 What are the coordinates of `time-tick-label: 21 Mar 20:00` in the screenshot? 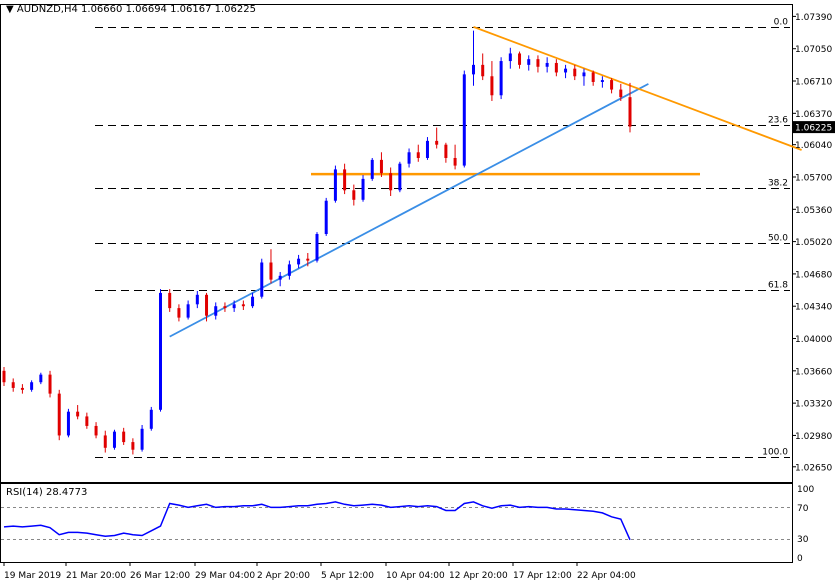 It's located at (96, 576).